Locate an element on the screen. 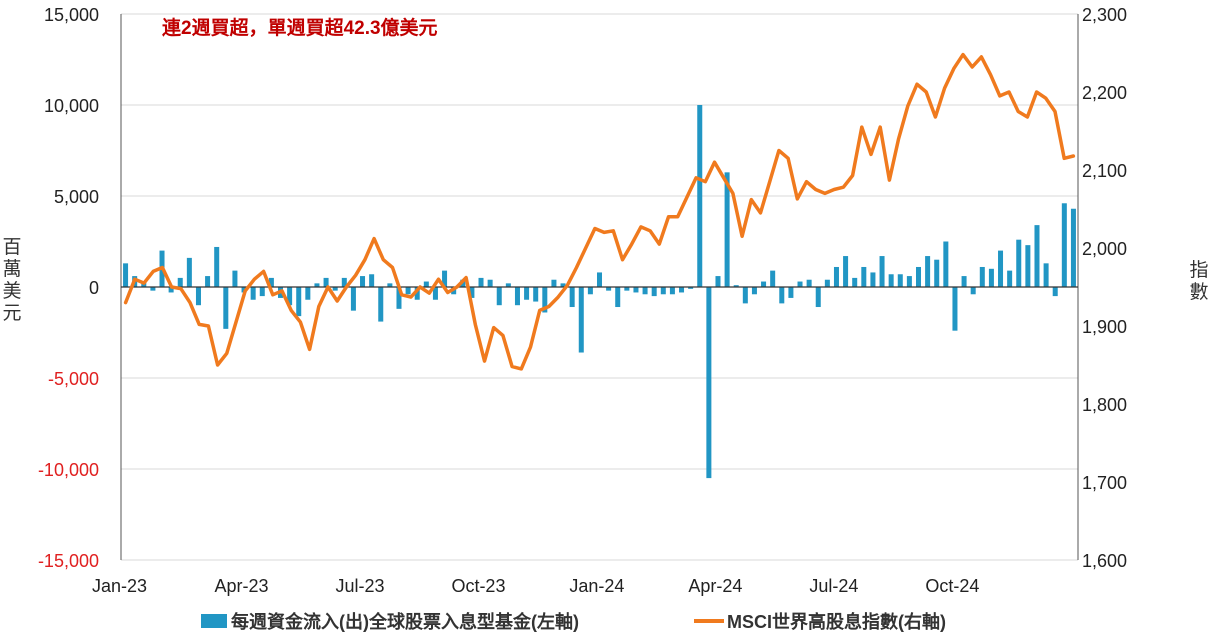 This screenshot has width=1214, height=638. left-tick-label: 15,000 is located at coordinates (71, 15).